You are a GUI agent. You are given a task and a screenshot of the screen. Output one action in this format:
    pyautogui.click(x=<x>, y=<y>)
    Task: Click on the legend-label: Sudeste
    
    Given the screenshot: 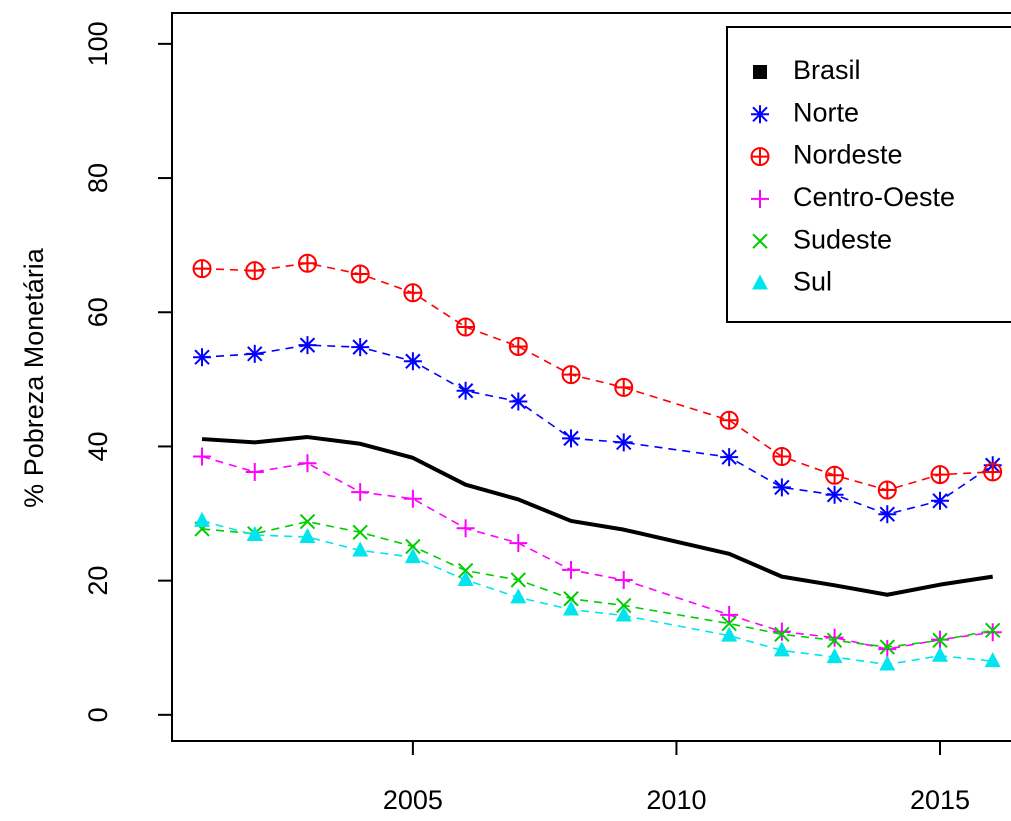 What is the action you would take?
    pyautogui.click(x=842, y=239)
    